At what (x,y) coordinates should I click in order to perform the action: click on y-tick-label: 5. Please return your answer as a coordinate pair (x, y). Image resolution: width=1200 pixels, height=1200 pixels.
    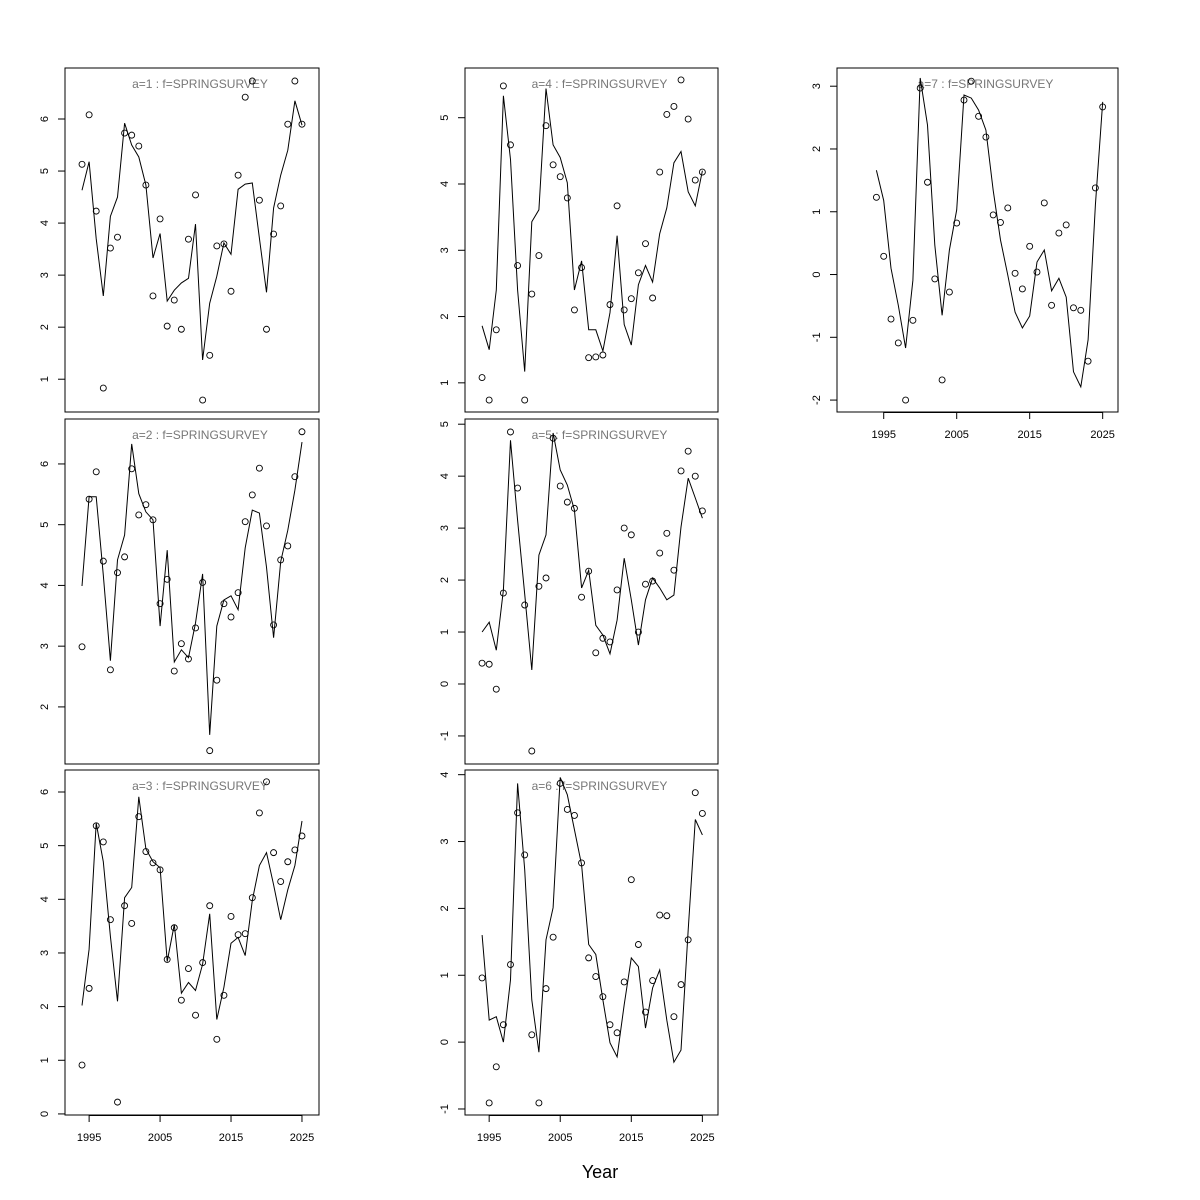
    Looking at the image, I should click on (45, 525).